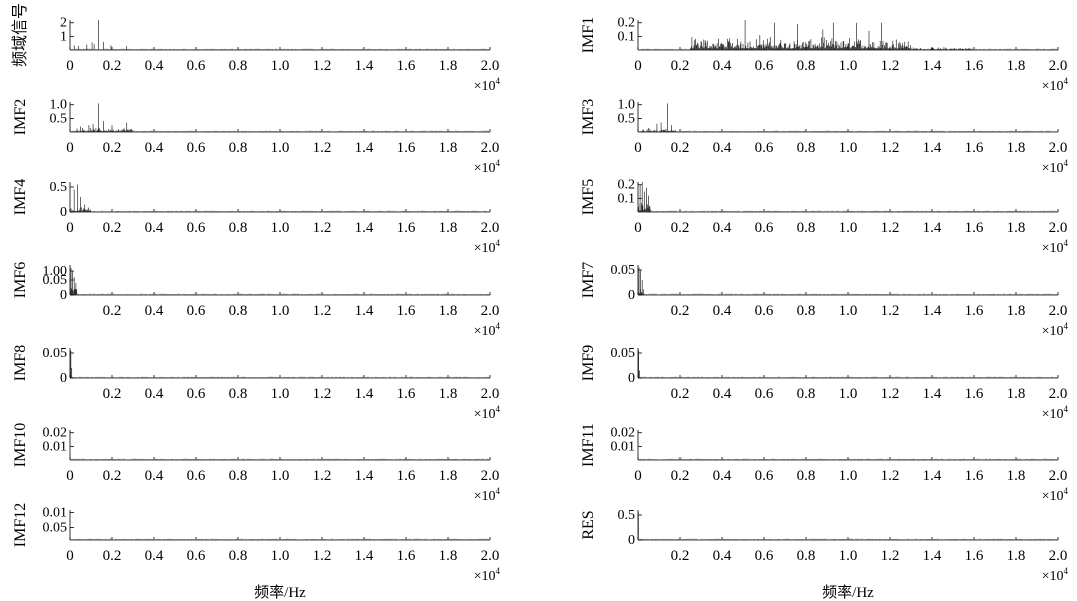 Image resolution: width=1077 pixels, height=601 pixels. What do you see at coordinates (55, 271) in the screenshot?
I see `y-tick-label: 1.00` at bounding box center [55, 271].